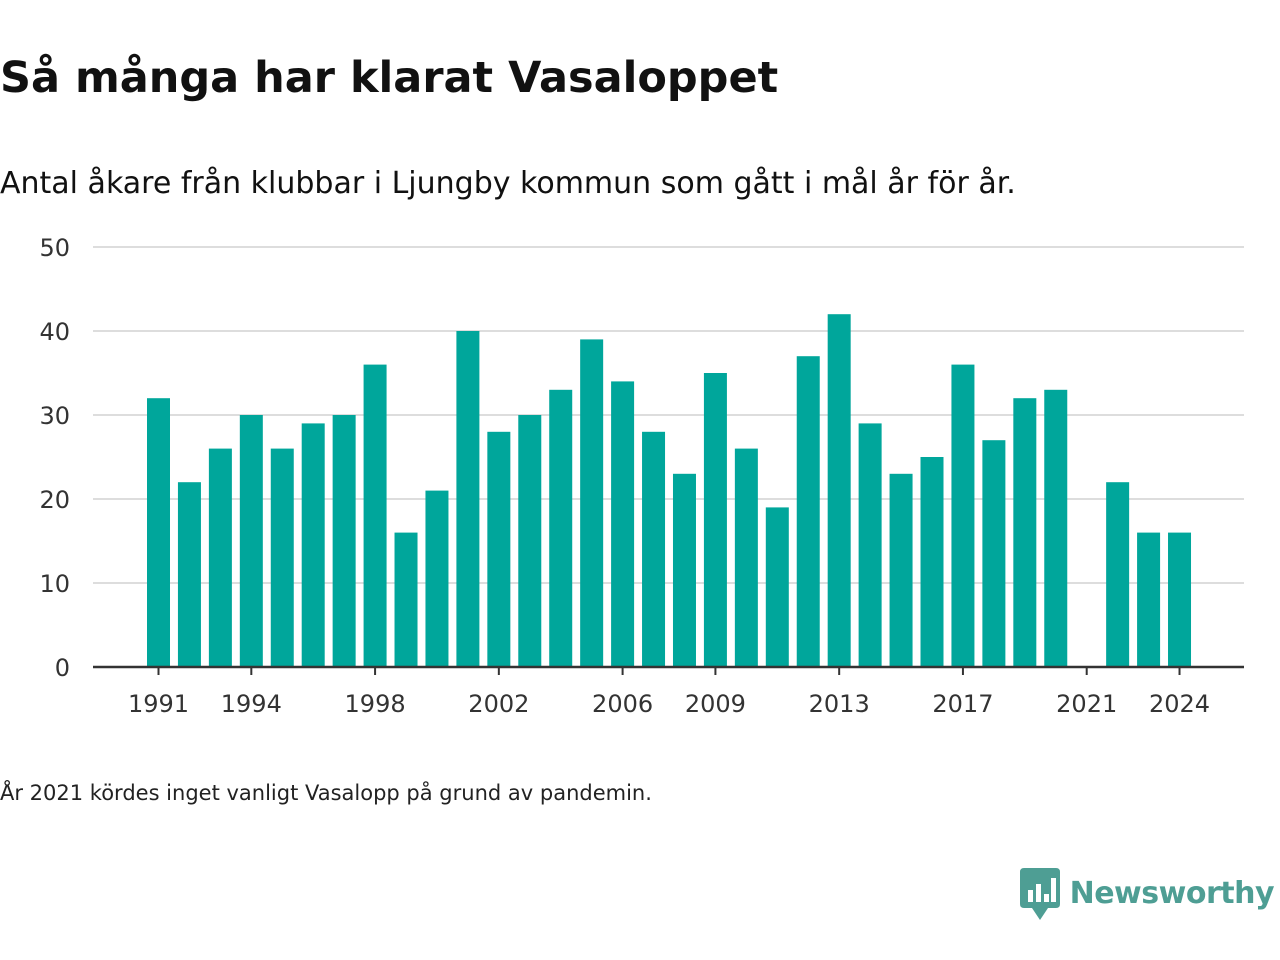 The image size is (1280, 960). I want to click on bar-1998, so click(375, 515).